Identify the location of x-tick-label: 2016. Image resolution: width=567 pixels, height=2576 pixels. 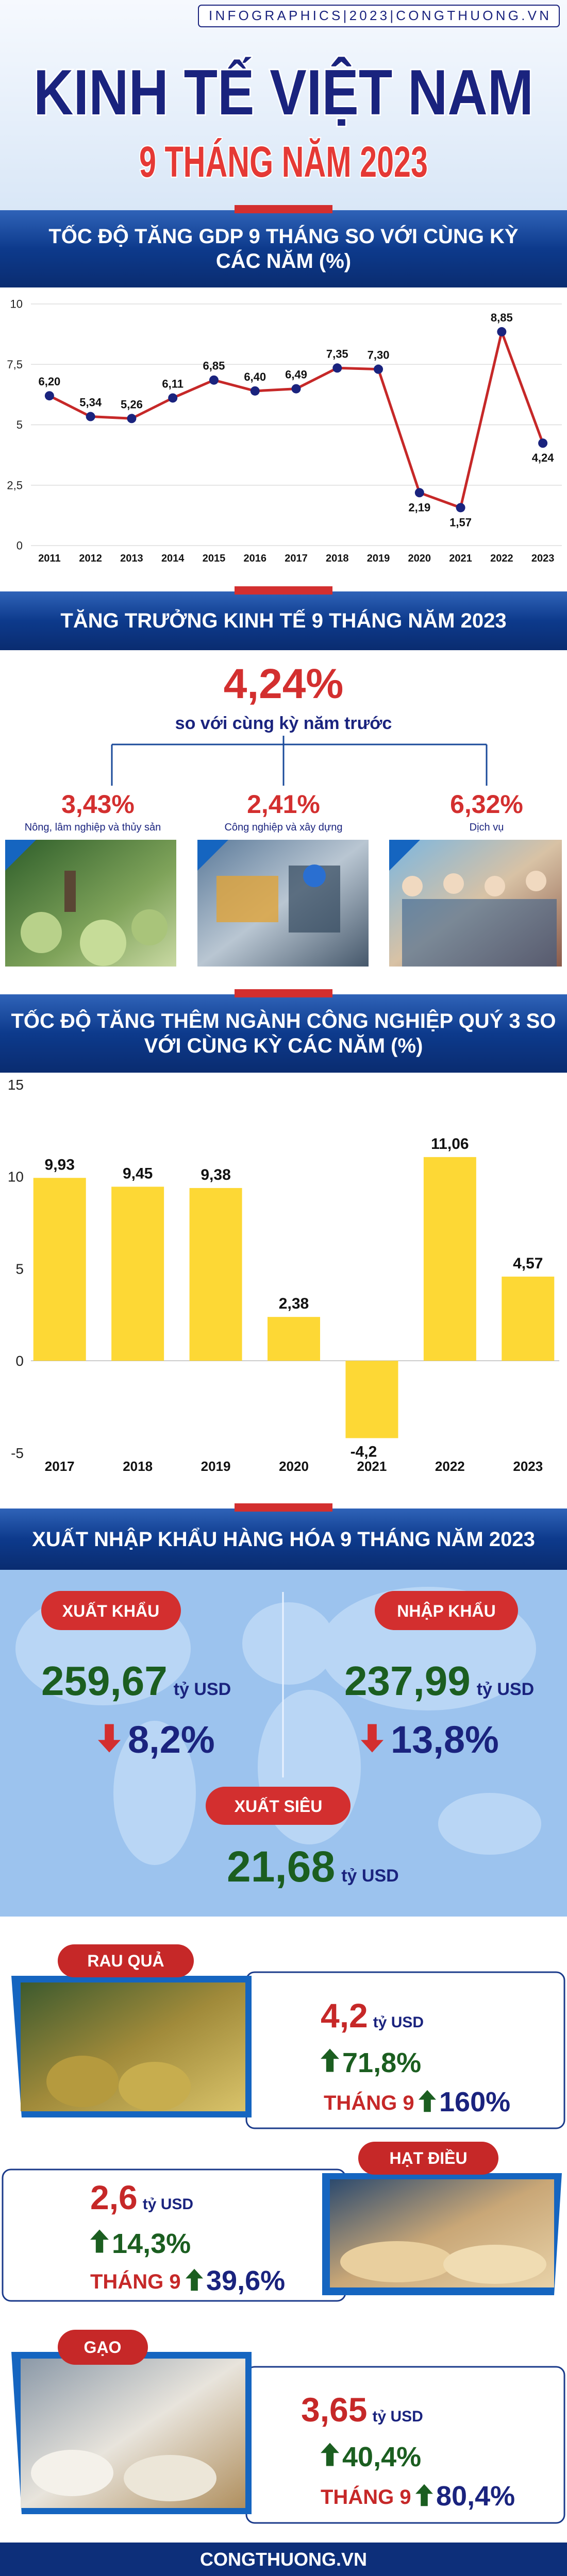
(254, 558).